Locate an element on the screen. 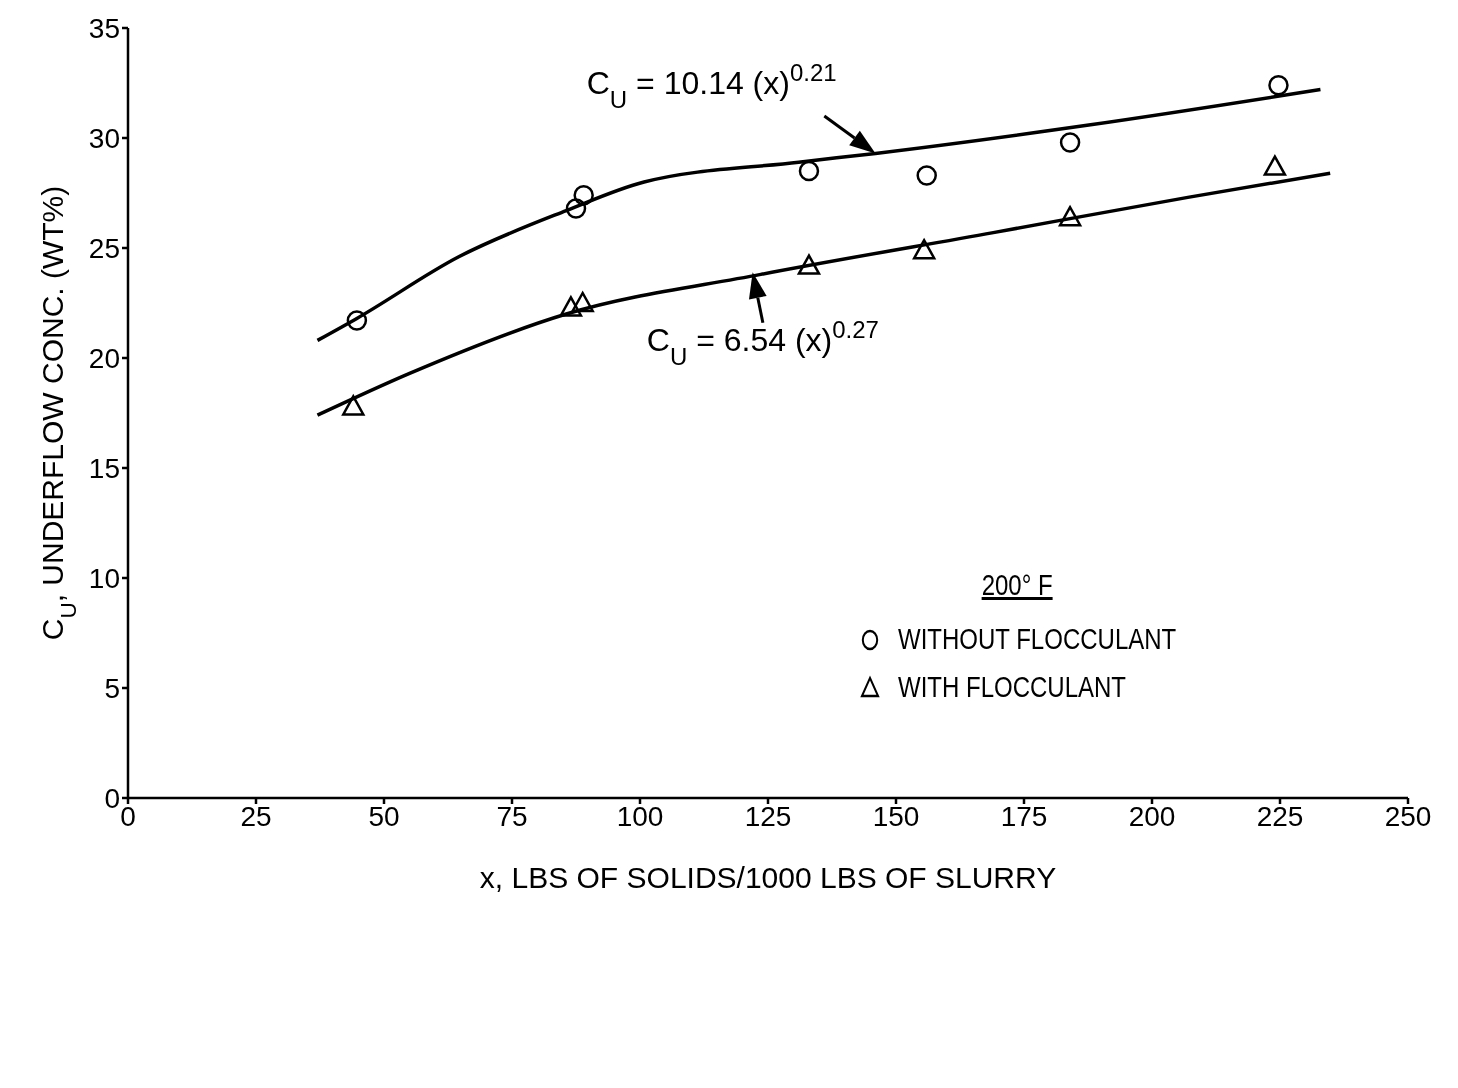  y-tick-label: 25 is located at coordinates (104, 248).